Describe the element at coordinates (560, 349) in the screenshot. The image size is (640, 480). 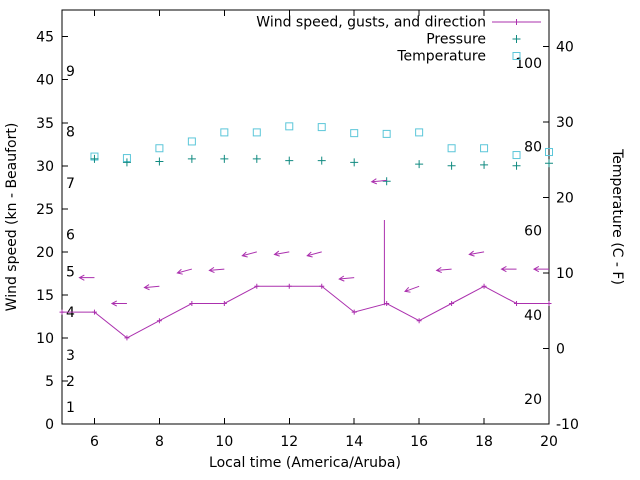
I see `y-right-tick-label: 0` at that location.